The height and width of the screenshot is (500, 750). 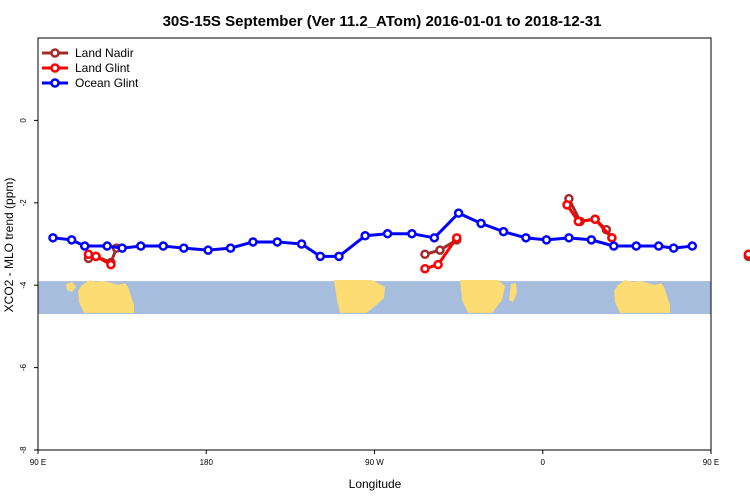 I want to click on y-tick-label: -8, so click(x=23, y=450).